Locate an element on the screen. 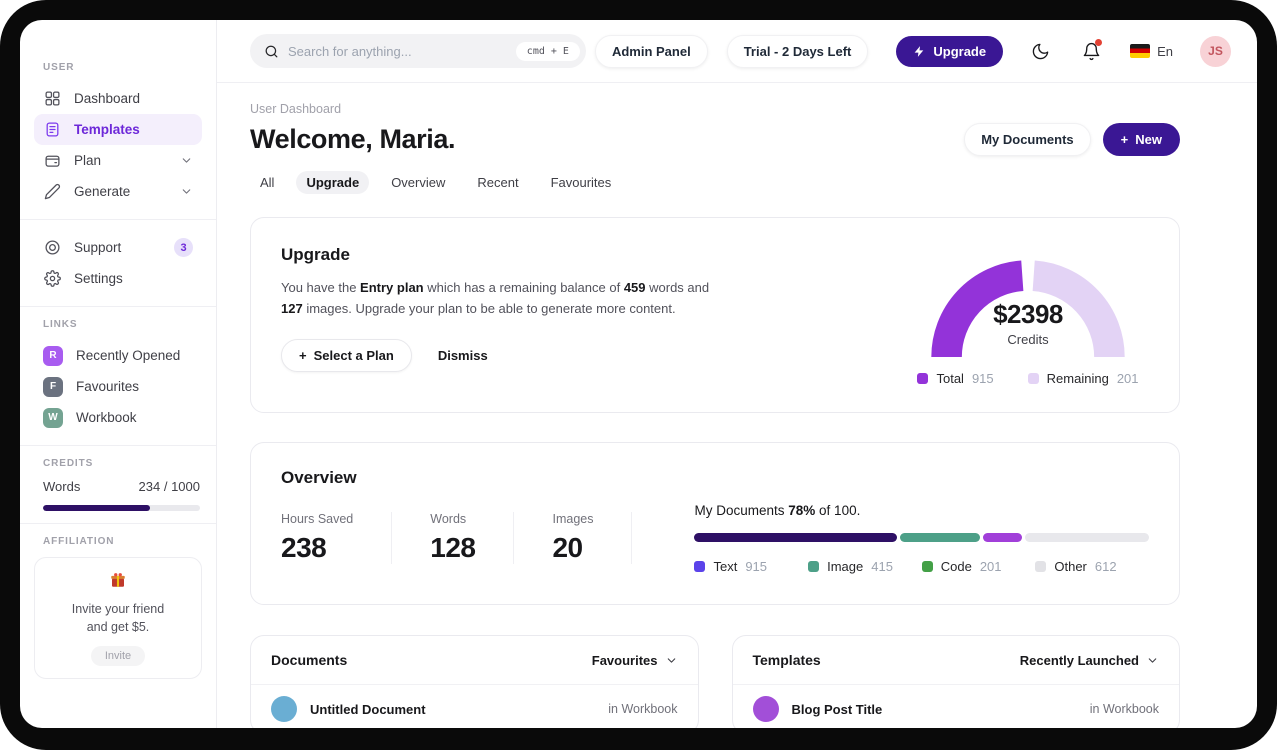  dismiss-button: Dismiss is located at coordinates (462, 355).